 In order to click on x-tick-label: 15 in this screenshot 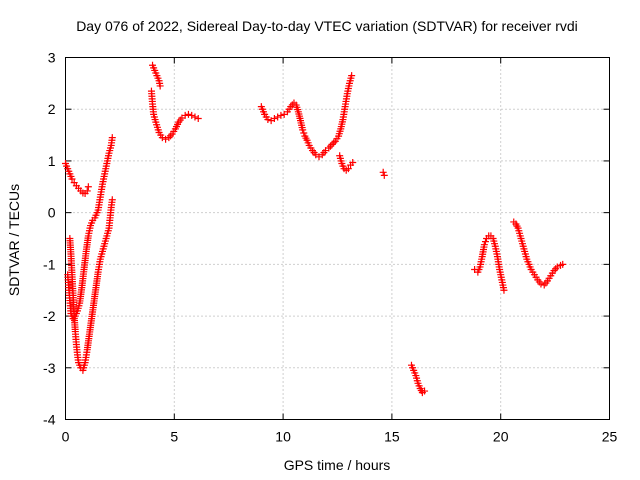, I will do `click(392, 437)`.